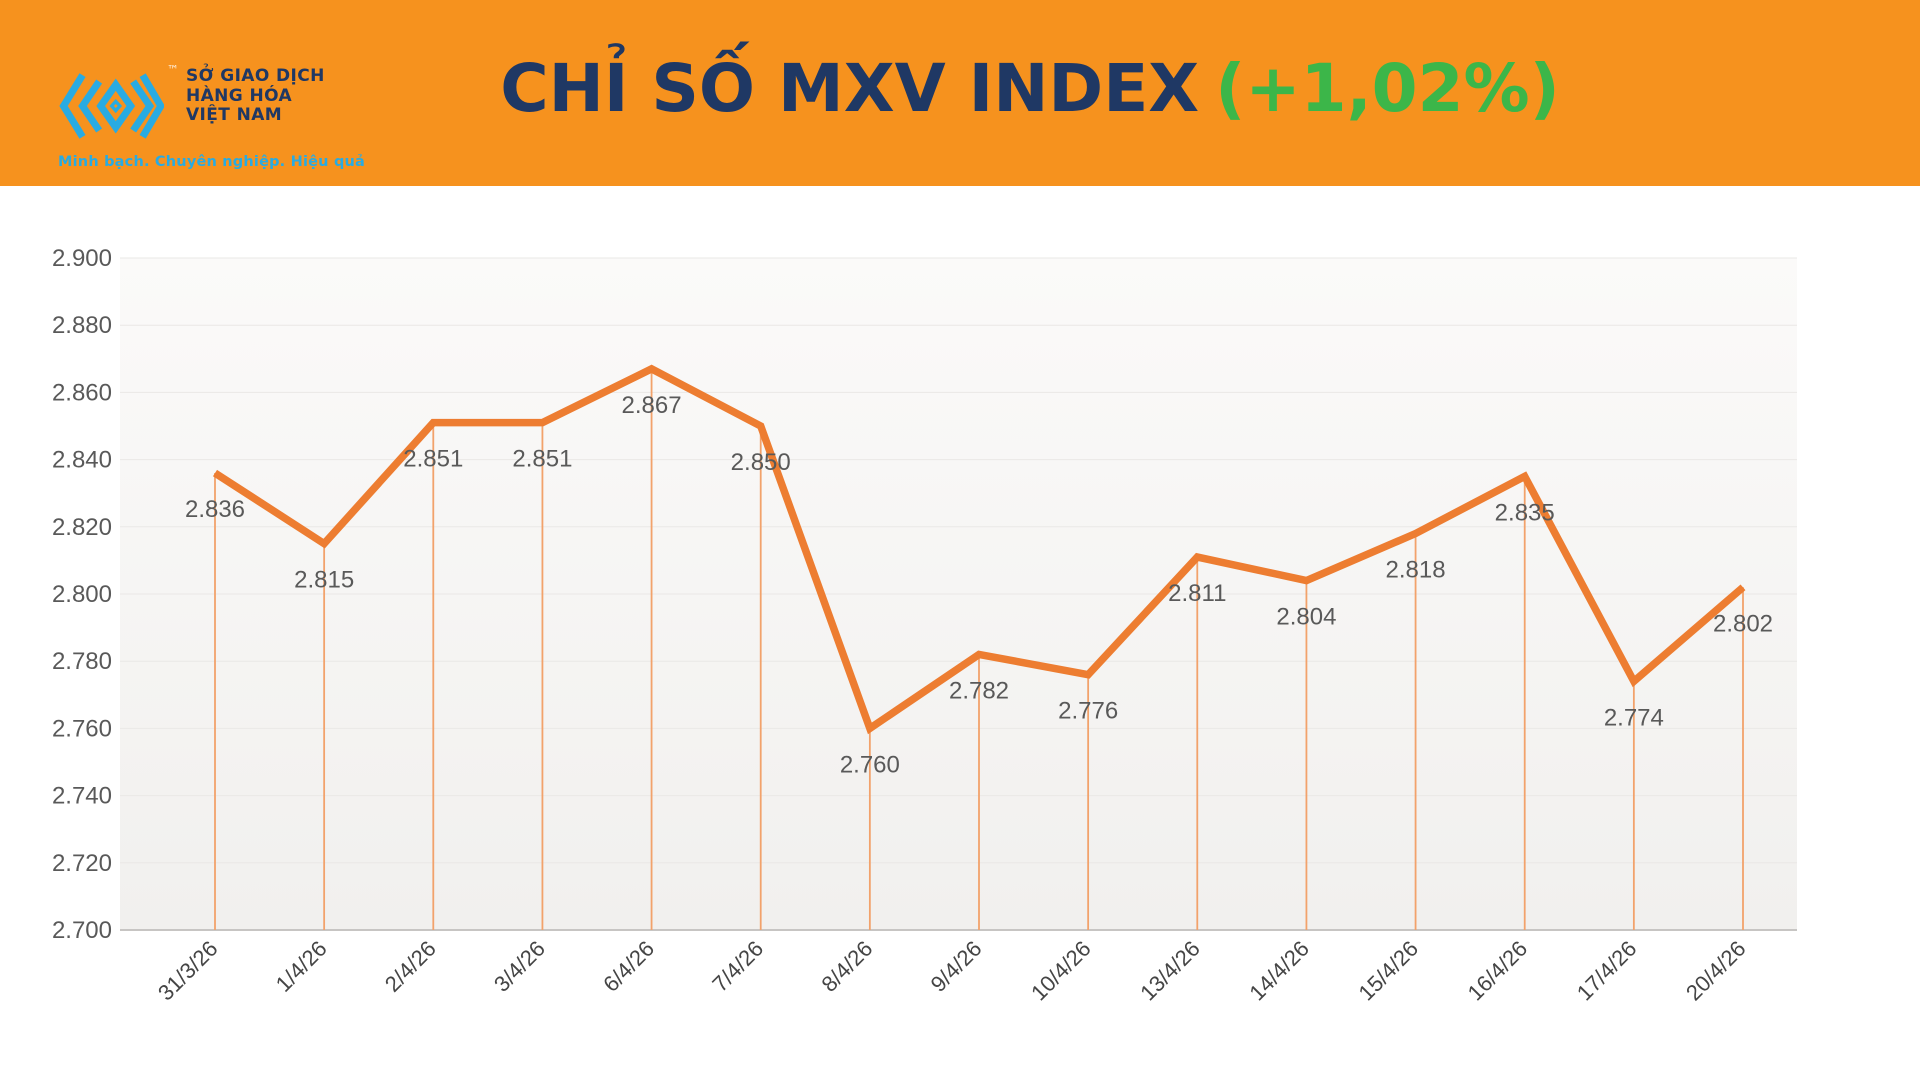  Describe the element at coordinates (82, 594) in the screenshot. I see `y-tick-label: 2.800` at that location.